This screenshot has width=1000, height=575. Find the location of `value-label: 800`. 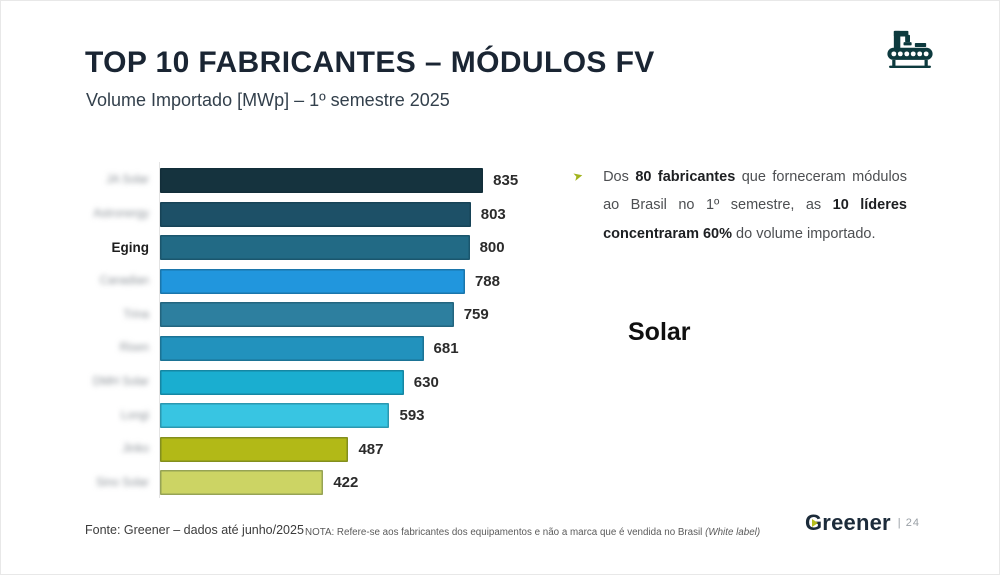

value-label: 800 is located at coordinates (492, 248).